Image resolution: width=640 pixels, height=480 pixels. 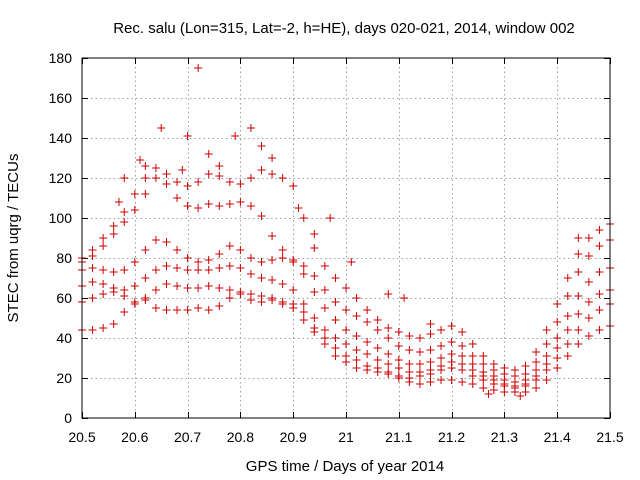 I want to click on x-tick-label: 20.9, so click(x=293, y=437).